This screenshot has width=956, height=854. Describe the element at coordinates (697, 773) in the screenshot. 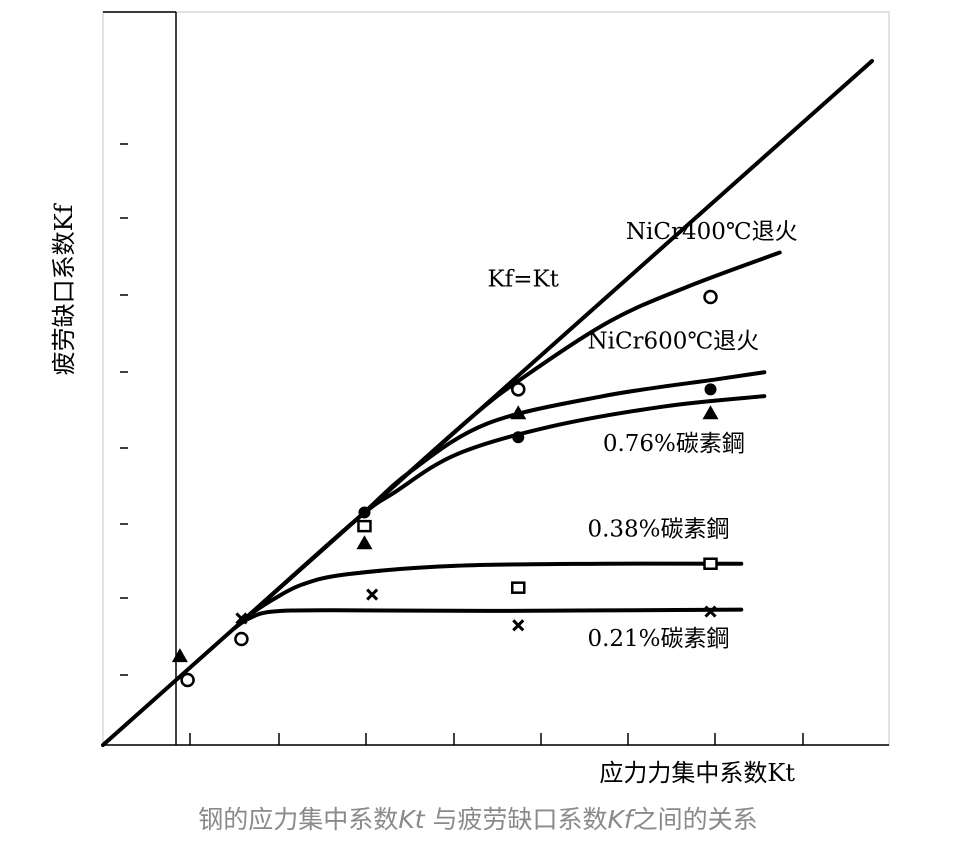

I see `x-axis-label: 应力力集中系数Kt` at that location.